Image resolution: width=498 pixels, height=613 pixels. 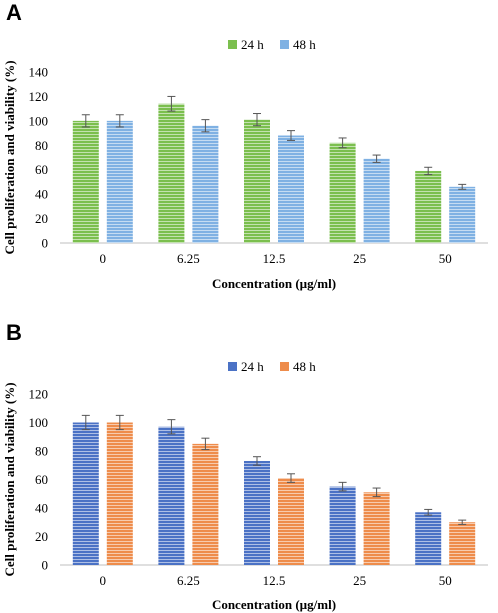 I want to click on chart-b-ytick-label: 120, so click(x=39, y=394).